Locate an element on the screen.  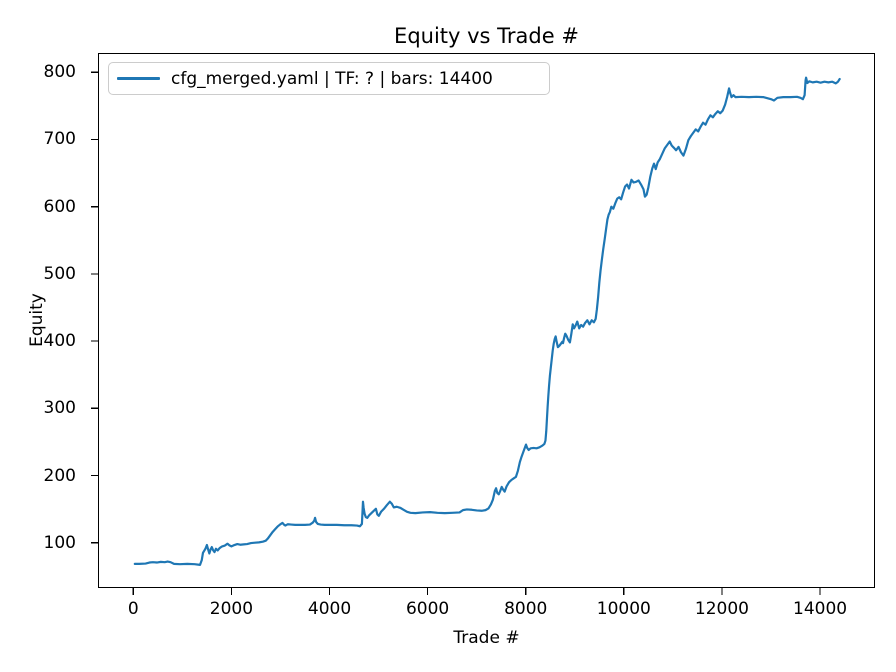
x-tick-label: 10000 is located at coordinates (623, 609).